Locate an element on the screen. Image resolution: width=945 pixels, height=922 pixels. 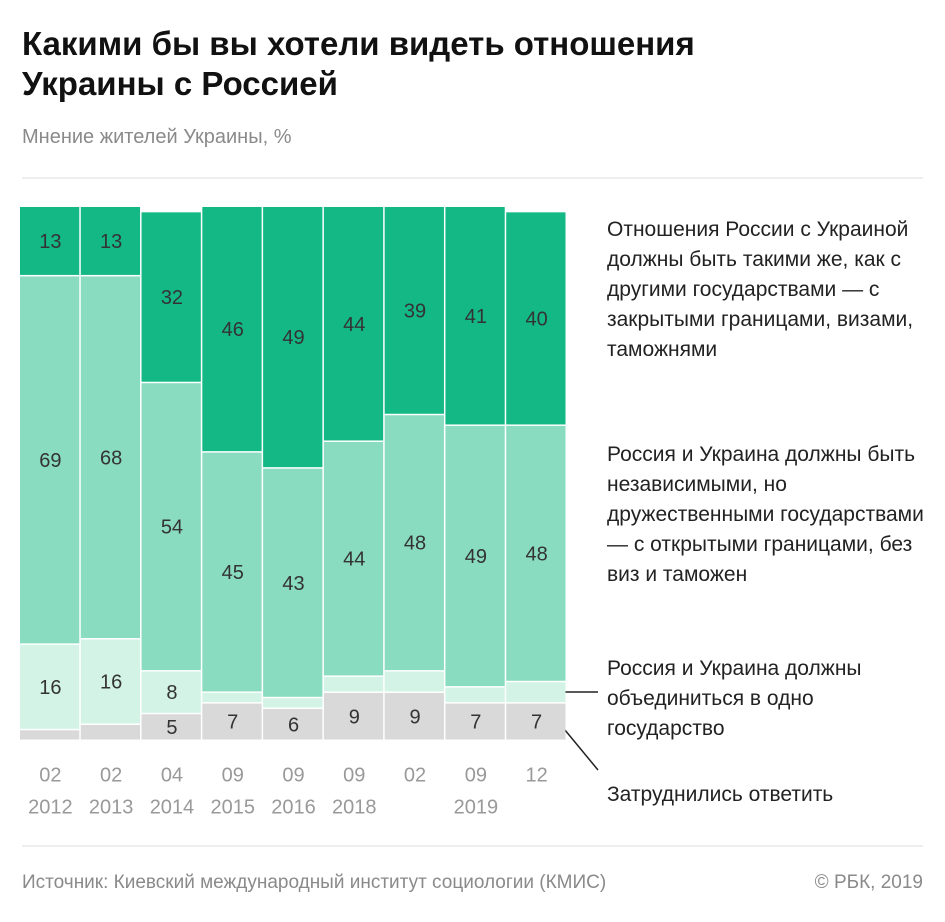
value-label: 5 is located at coordinates (171, 728).